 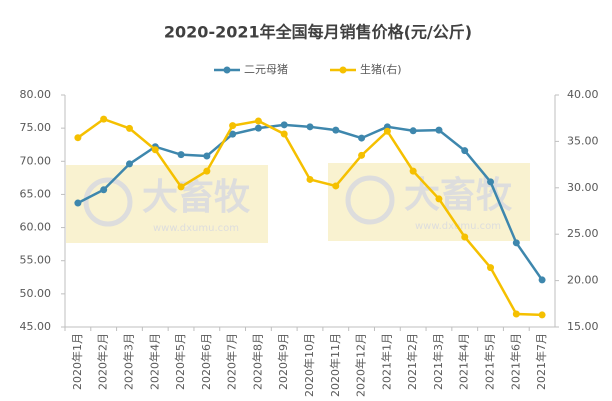 I want to click on x-tick-label: 2020年6月, so click(x=206, y=361).